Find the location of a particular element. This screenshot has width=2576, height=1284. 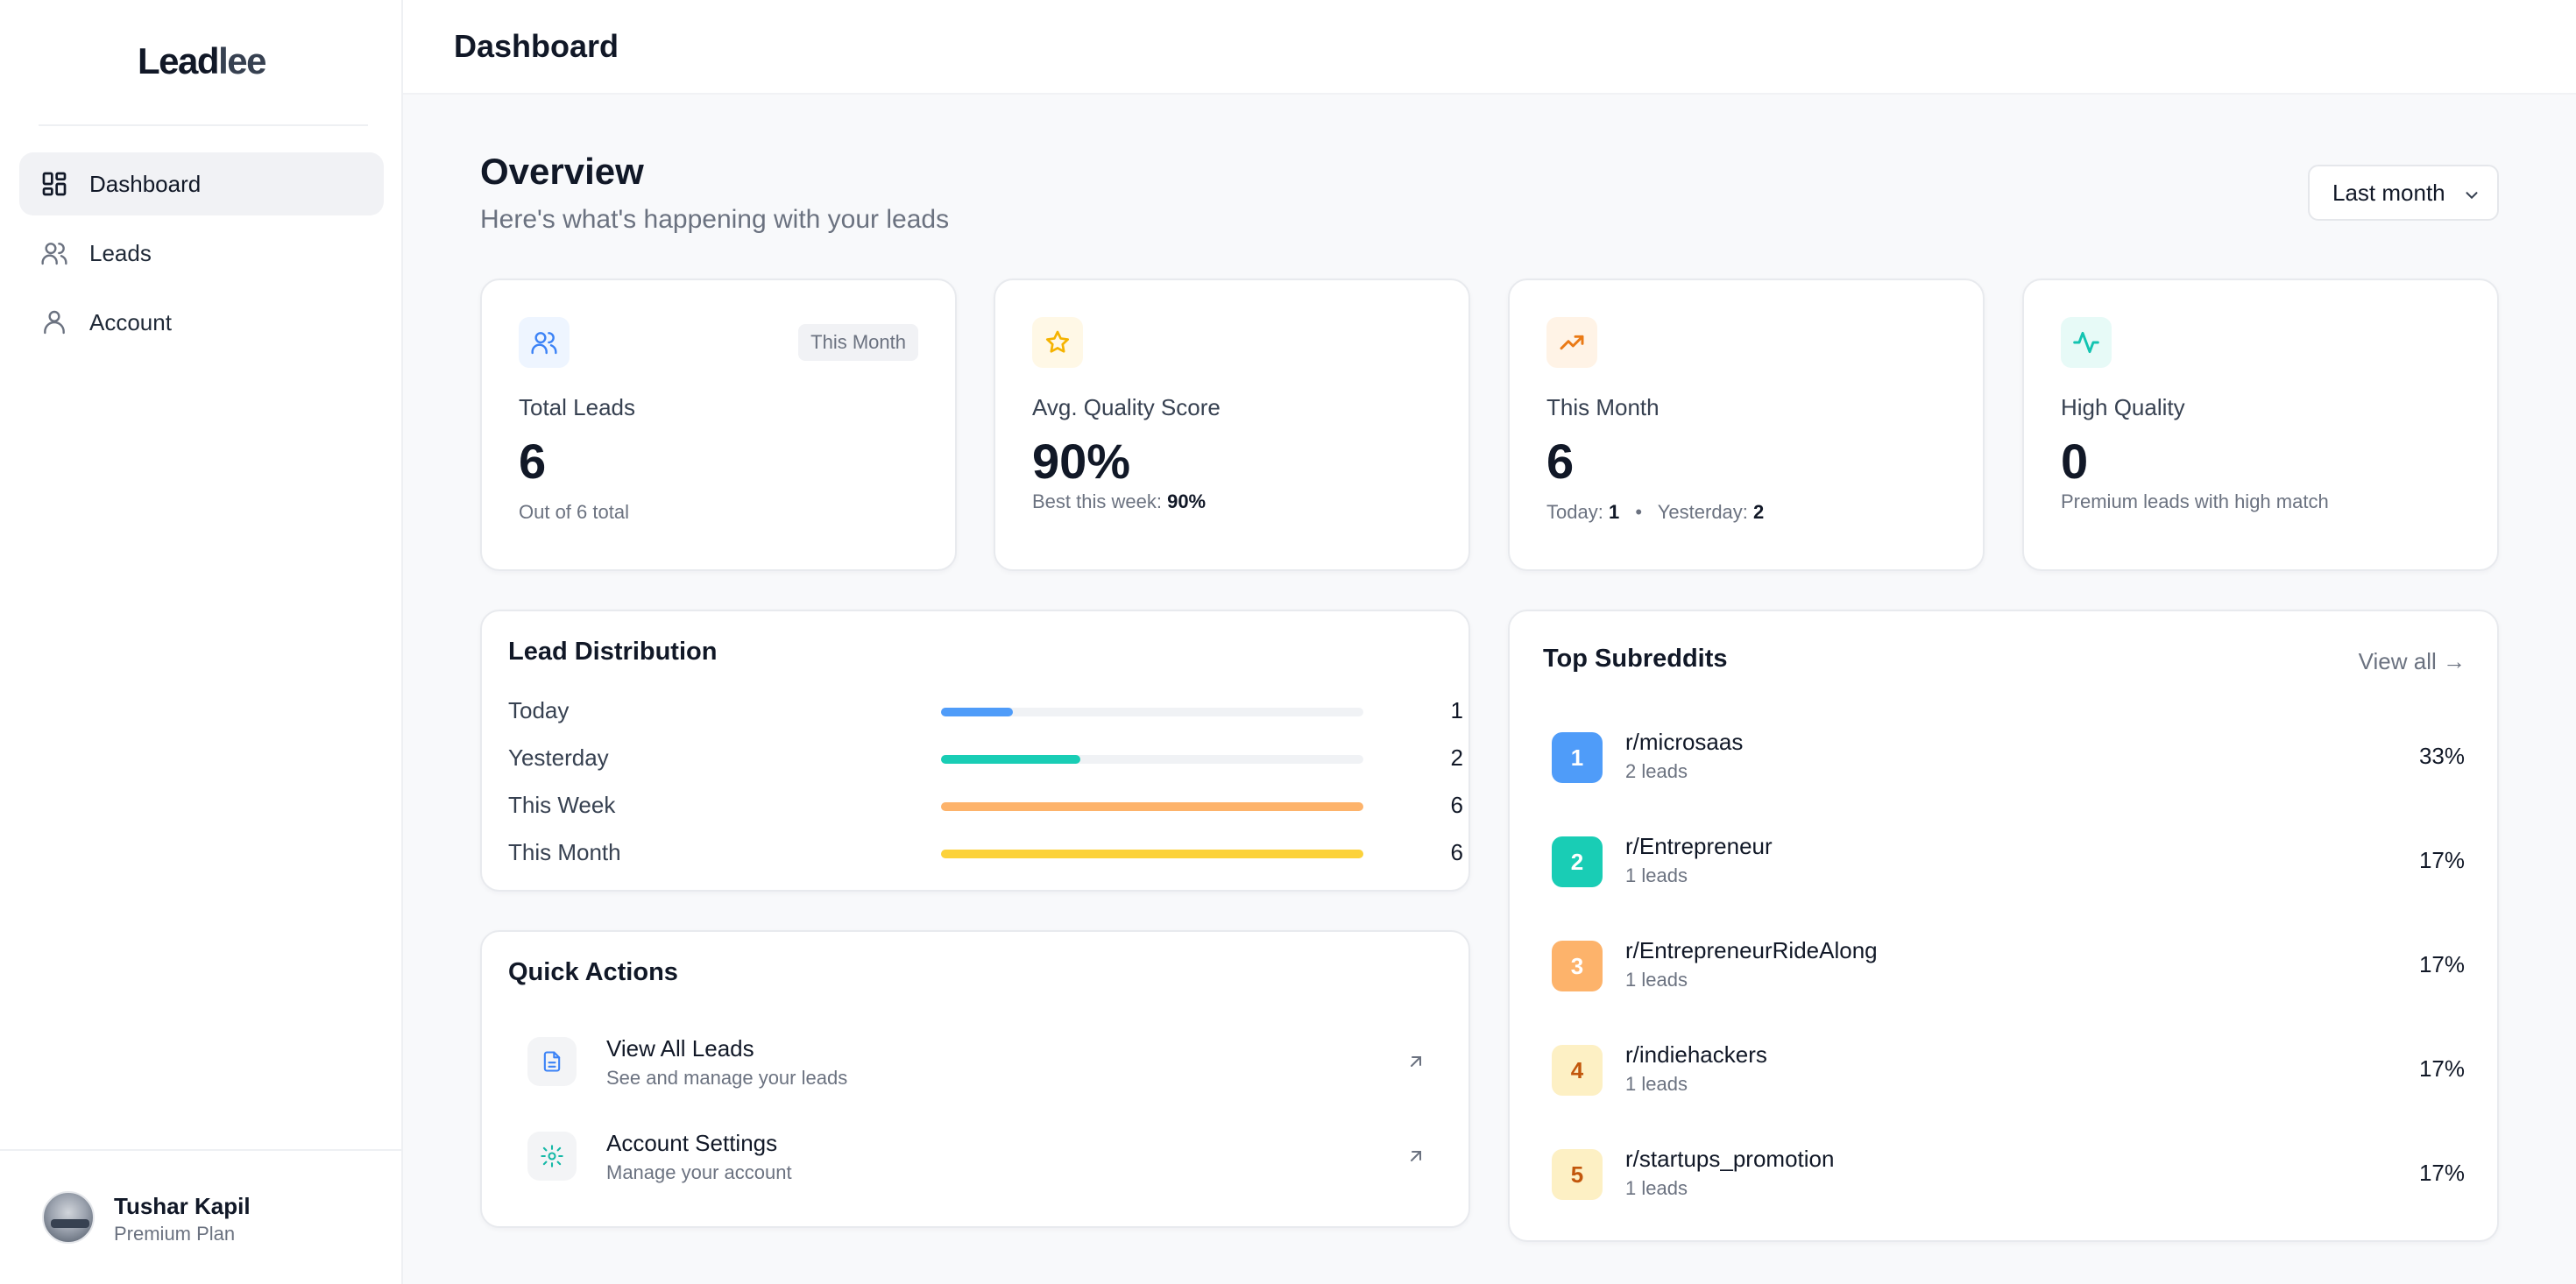

subreddit-percent: 33% is located at coordinates (2441, 756).